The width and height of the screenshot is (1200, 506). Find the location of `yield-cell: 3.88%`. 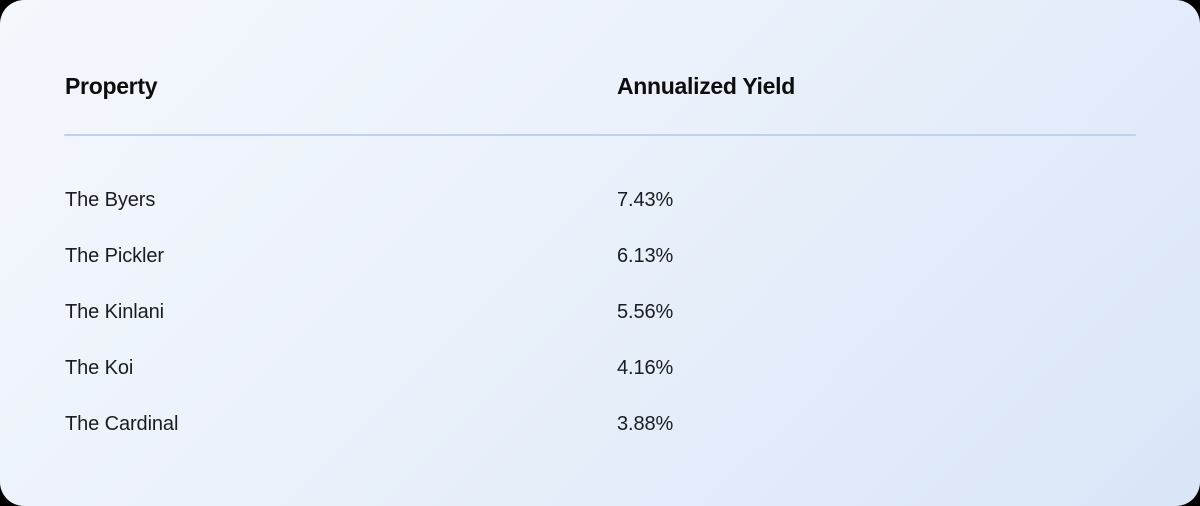

yield-cell: 3.88% is located at coordinates (645, 424).